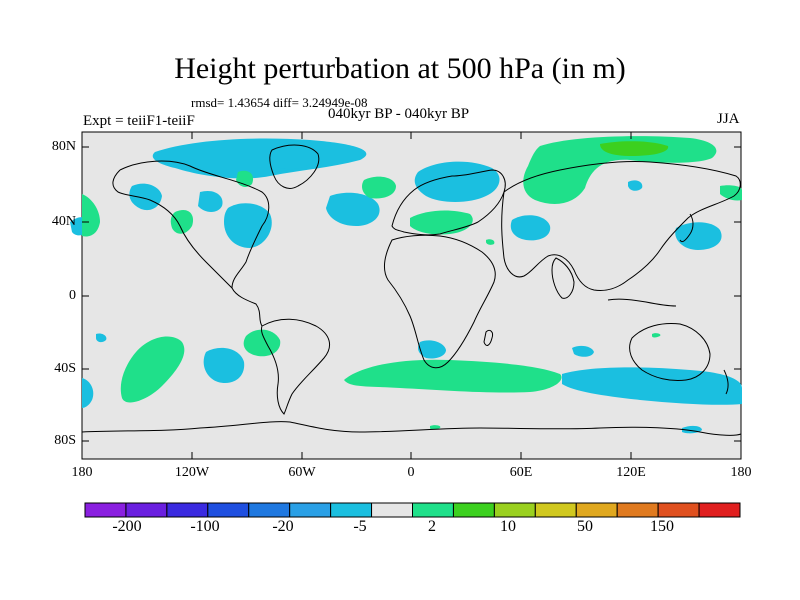 The height and width of the screenshot is (600, 800). What do you see at coordinates (296, 366) in the screenshot?
I see `coastline-south-america` at bounding box center [296, 366].